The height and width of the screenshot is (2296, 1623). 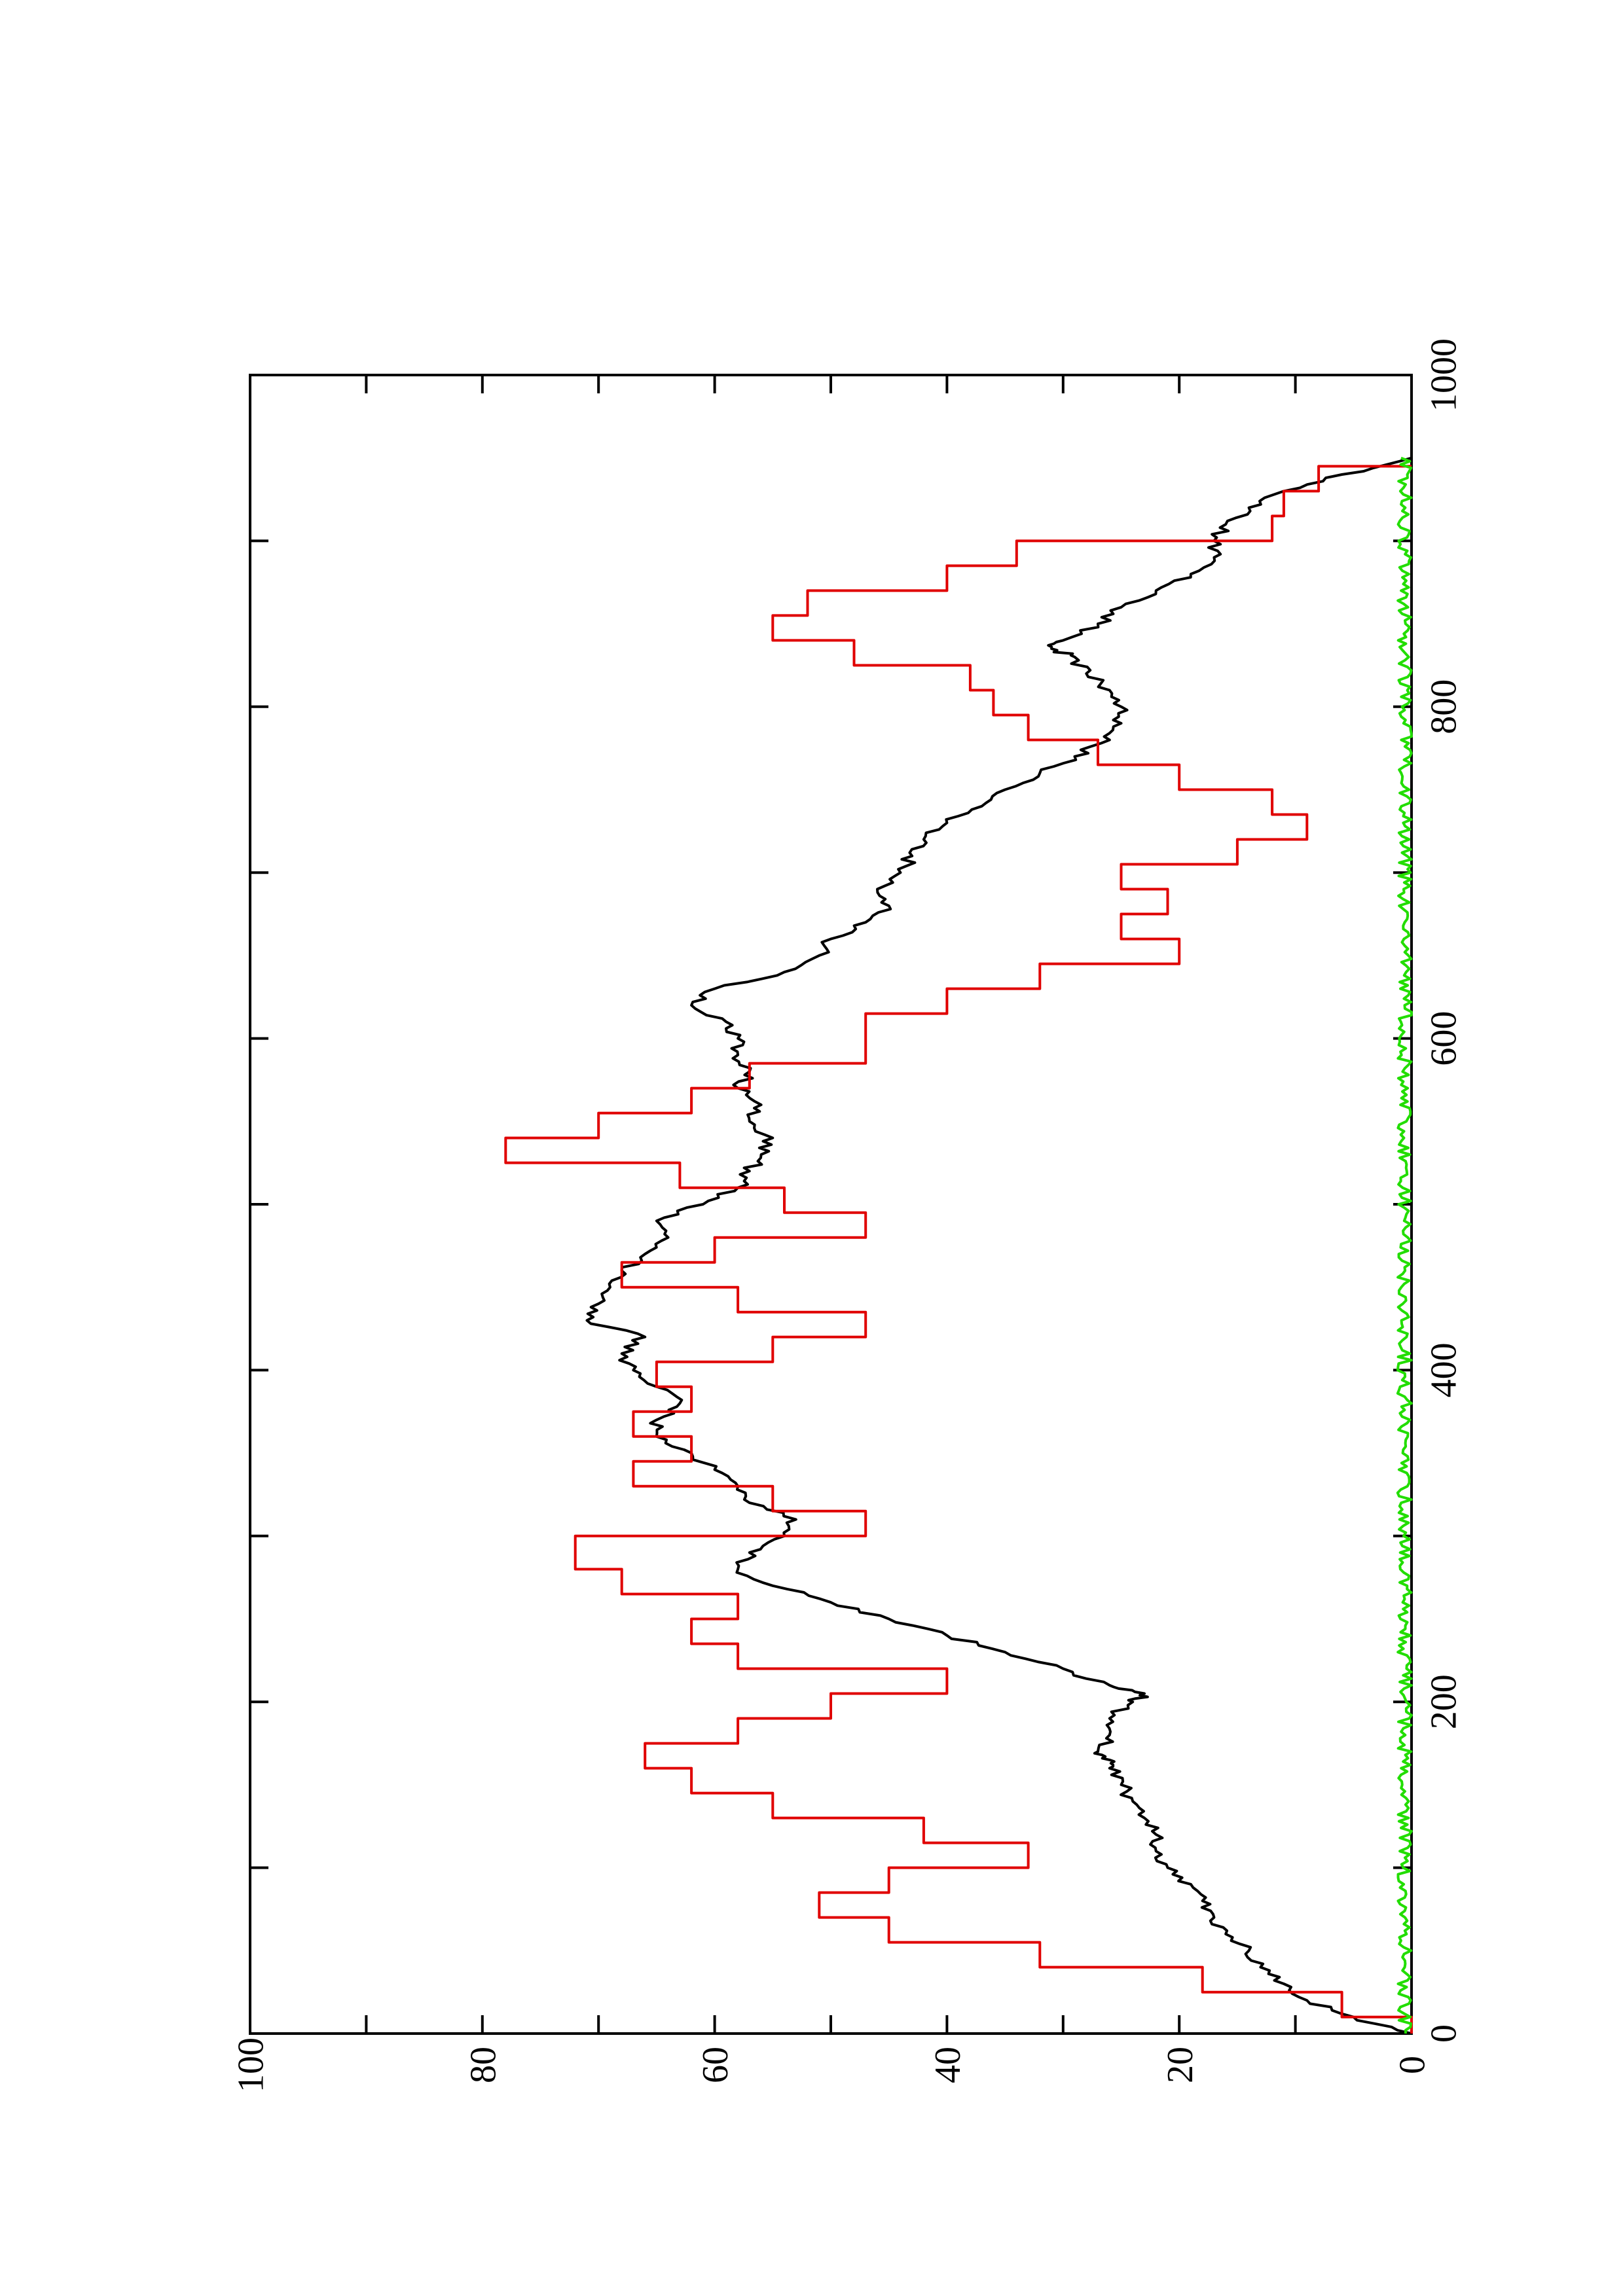 I want to click on y-tick-label: 100, so click(x=251, y=2064).